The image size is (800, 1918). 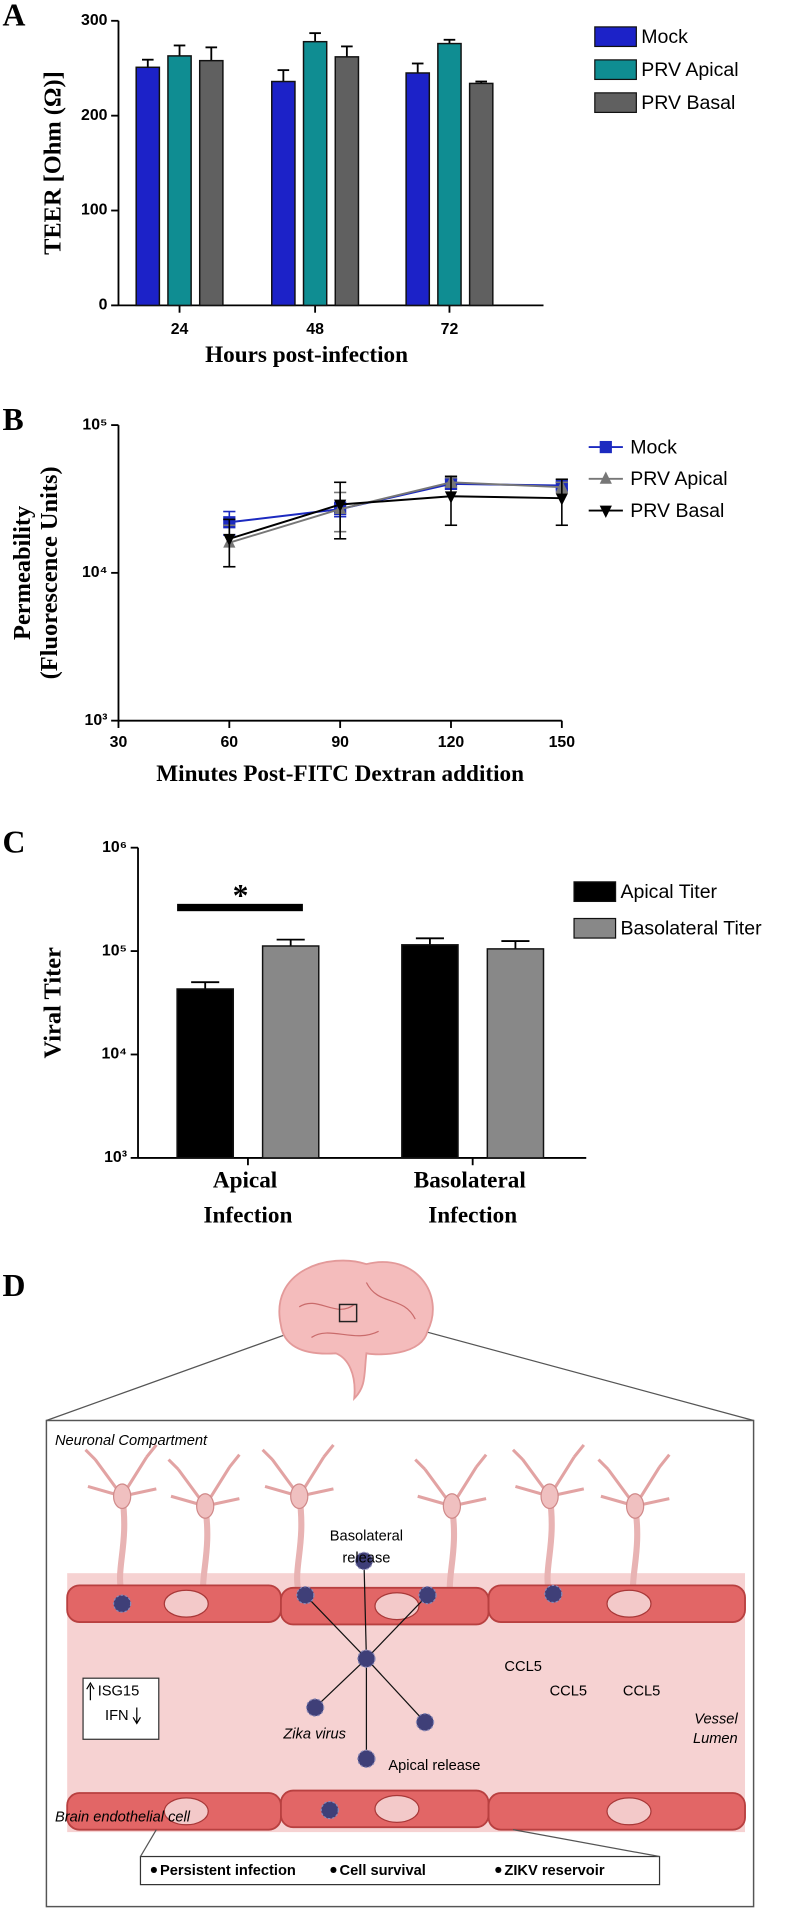 What do you see at coordinates (94, 20) in the screenshot?
I see `y-tick-label: 300` at bounding box center [94, 20].